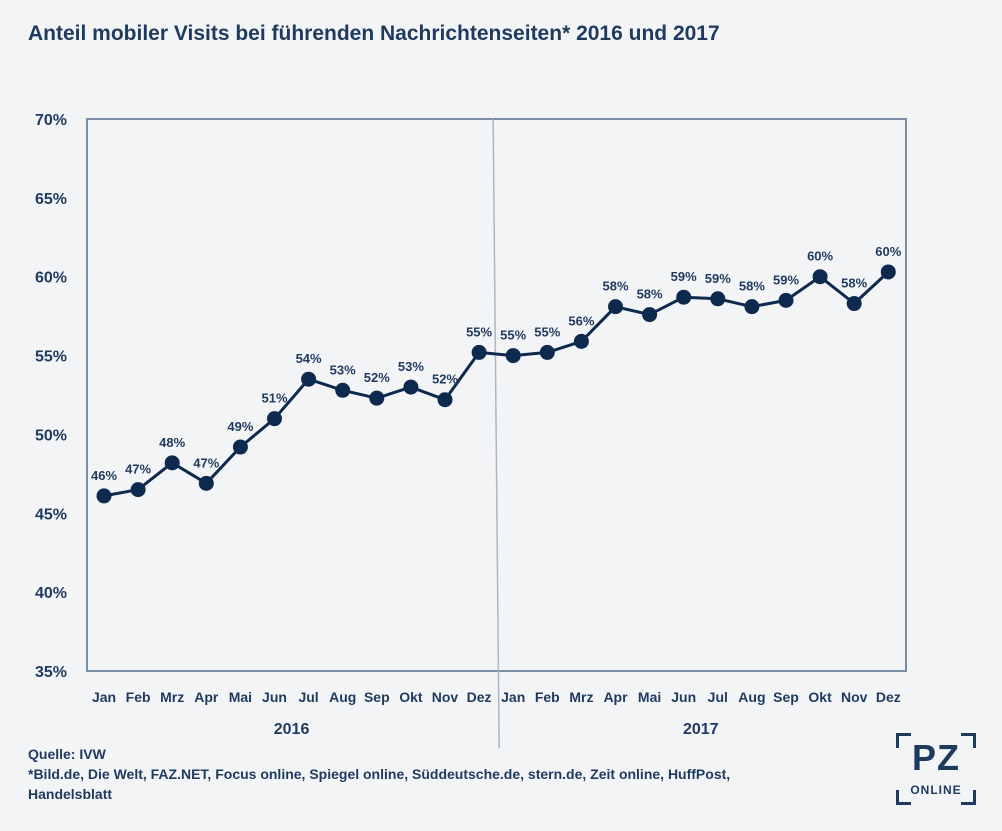 Image resolution: width=1002 pixels, height=831 pixels. Describe the element at coordinates (936, 790) in the screenshot. I see `logo-sub-text: ONLINE` at that location.